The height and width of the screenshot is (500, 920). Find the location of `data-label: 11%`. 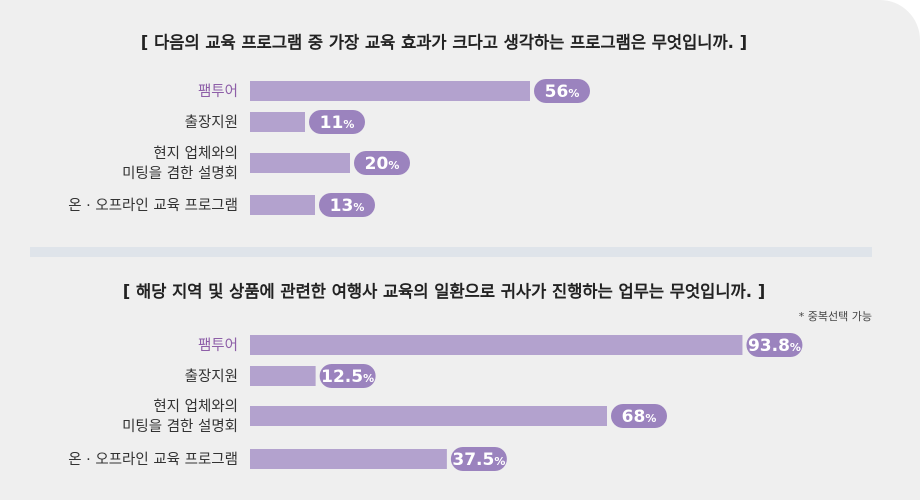

data-label: 11% is located at coordinates (337, 123).